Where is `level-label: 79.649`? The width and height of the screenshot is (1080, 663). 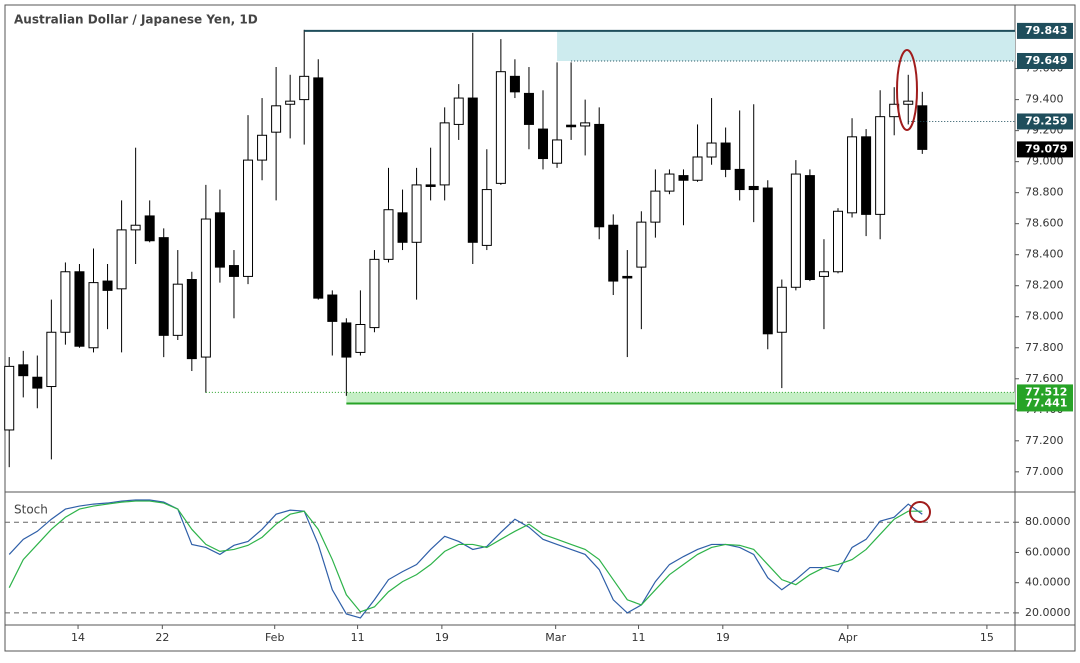
level-label: 79.649 is located at coordinates (1046, 60).